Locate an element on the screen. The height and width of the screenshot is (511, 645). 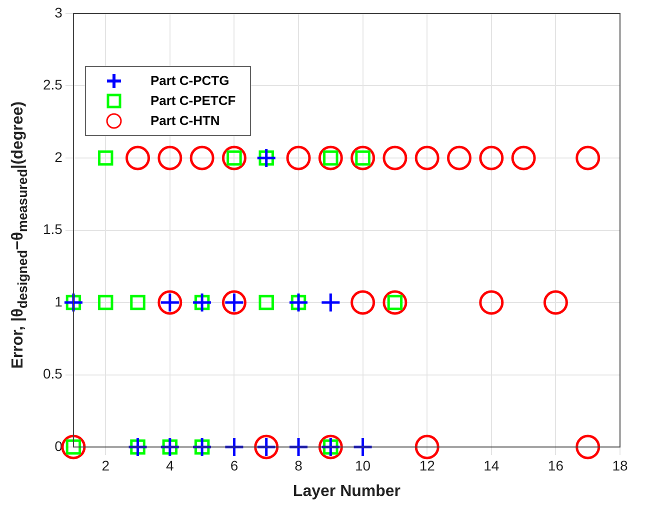
x-tick-label: 16 is located at coordinates (556, 465).